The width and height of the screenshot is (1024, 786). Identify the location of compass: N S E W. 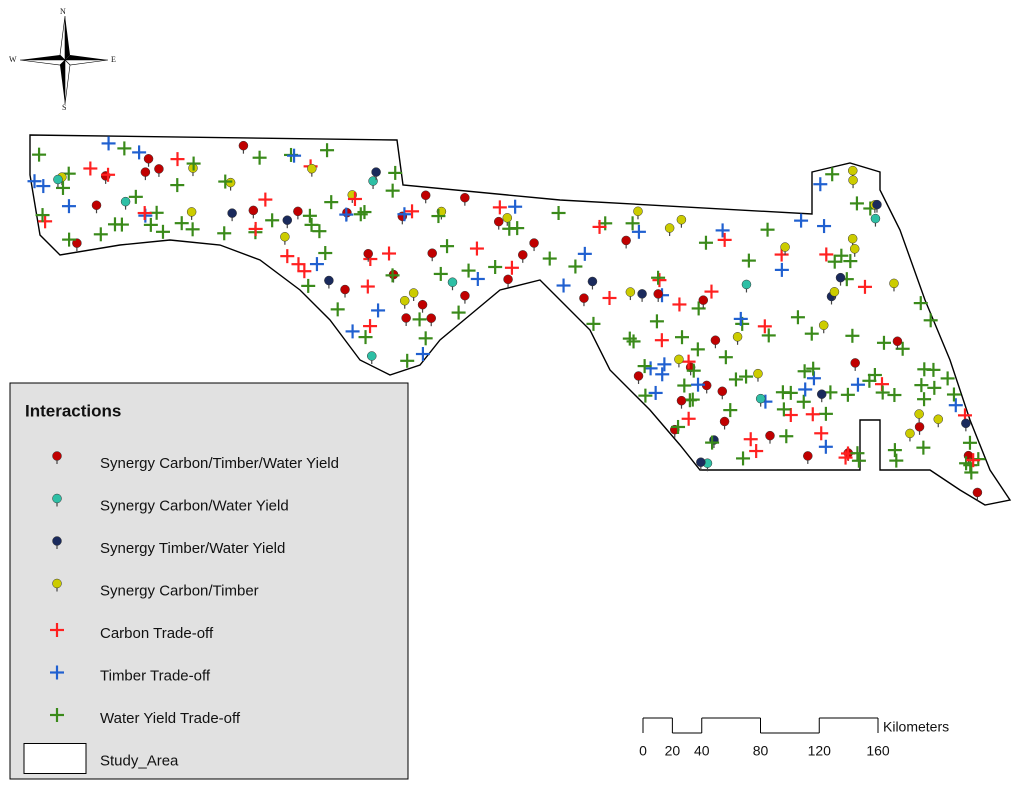
(62, 59).